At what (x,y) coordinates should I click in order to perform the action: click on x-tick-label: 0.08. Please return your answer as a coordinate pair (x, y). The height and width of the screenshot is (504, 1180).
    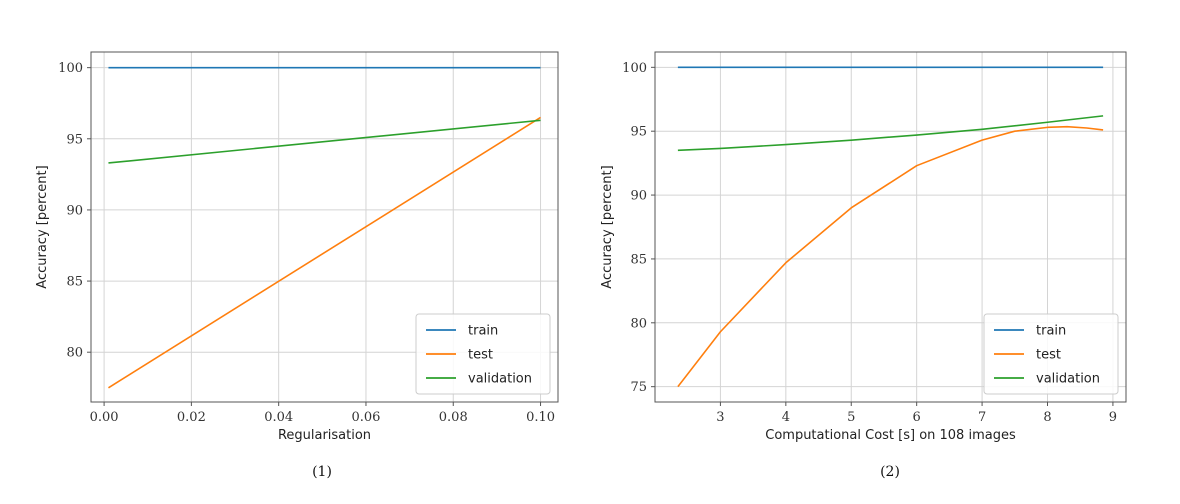
    Looking at the image, I should click on (453, 417).